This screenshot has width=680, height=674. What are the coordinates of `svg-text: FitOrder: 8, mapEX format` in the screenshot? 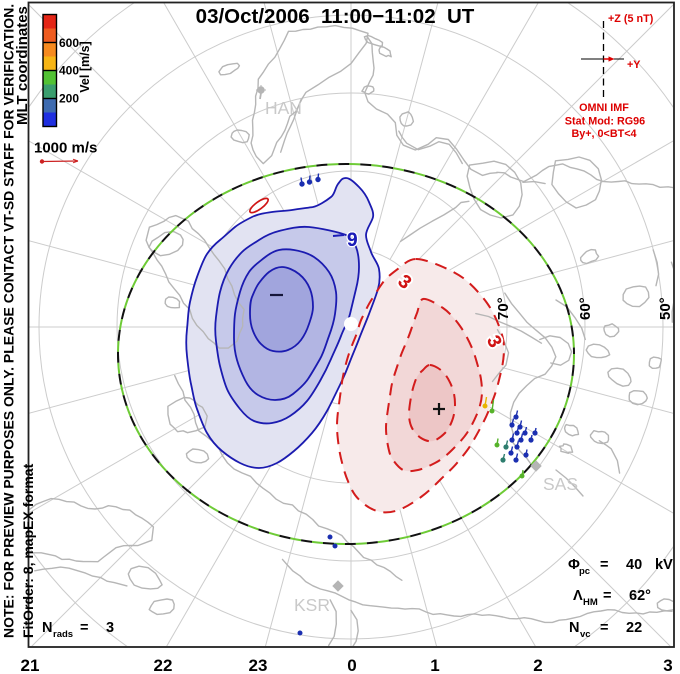 It's located at (28, 550).